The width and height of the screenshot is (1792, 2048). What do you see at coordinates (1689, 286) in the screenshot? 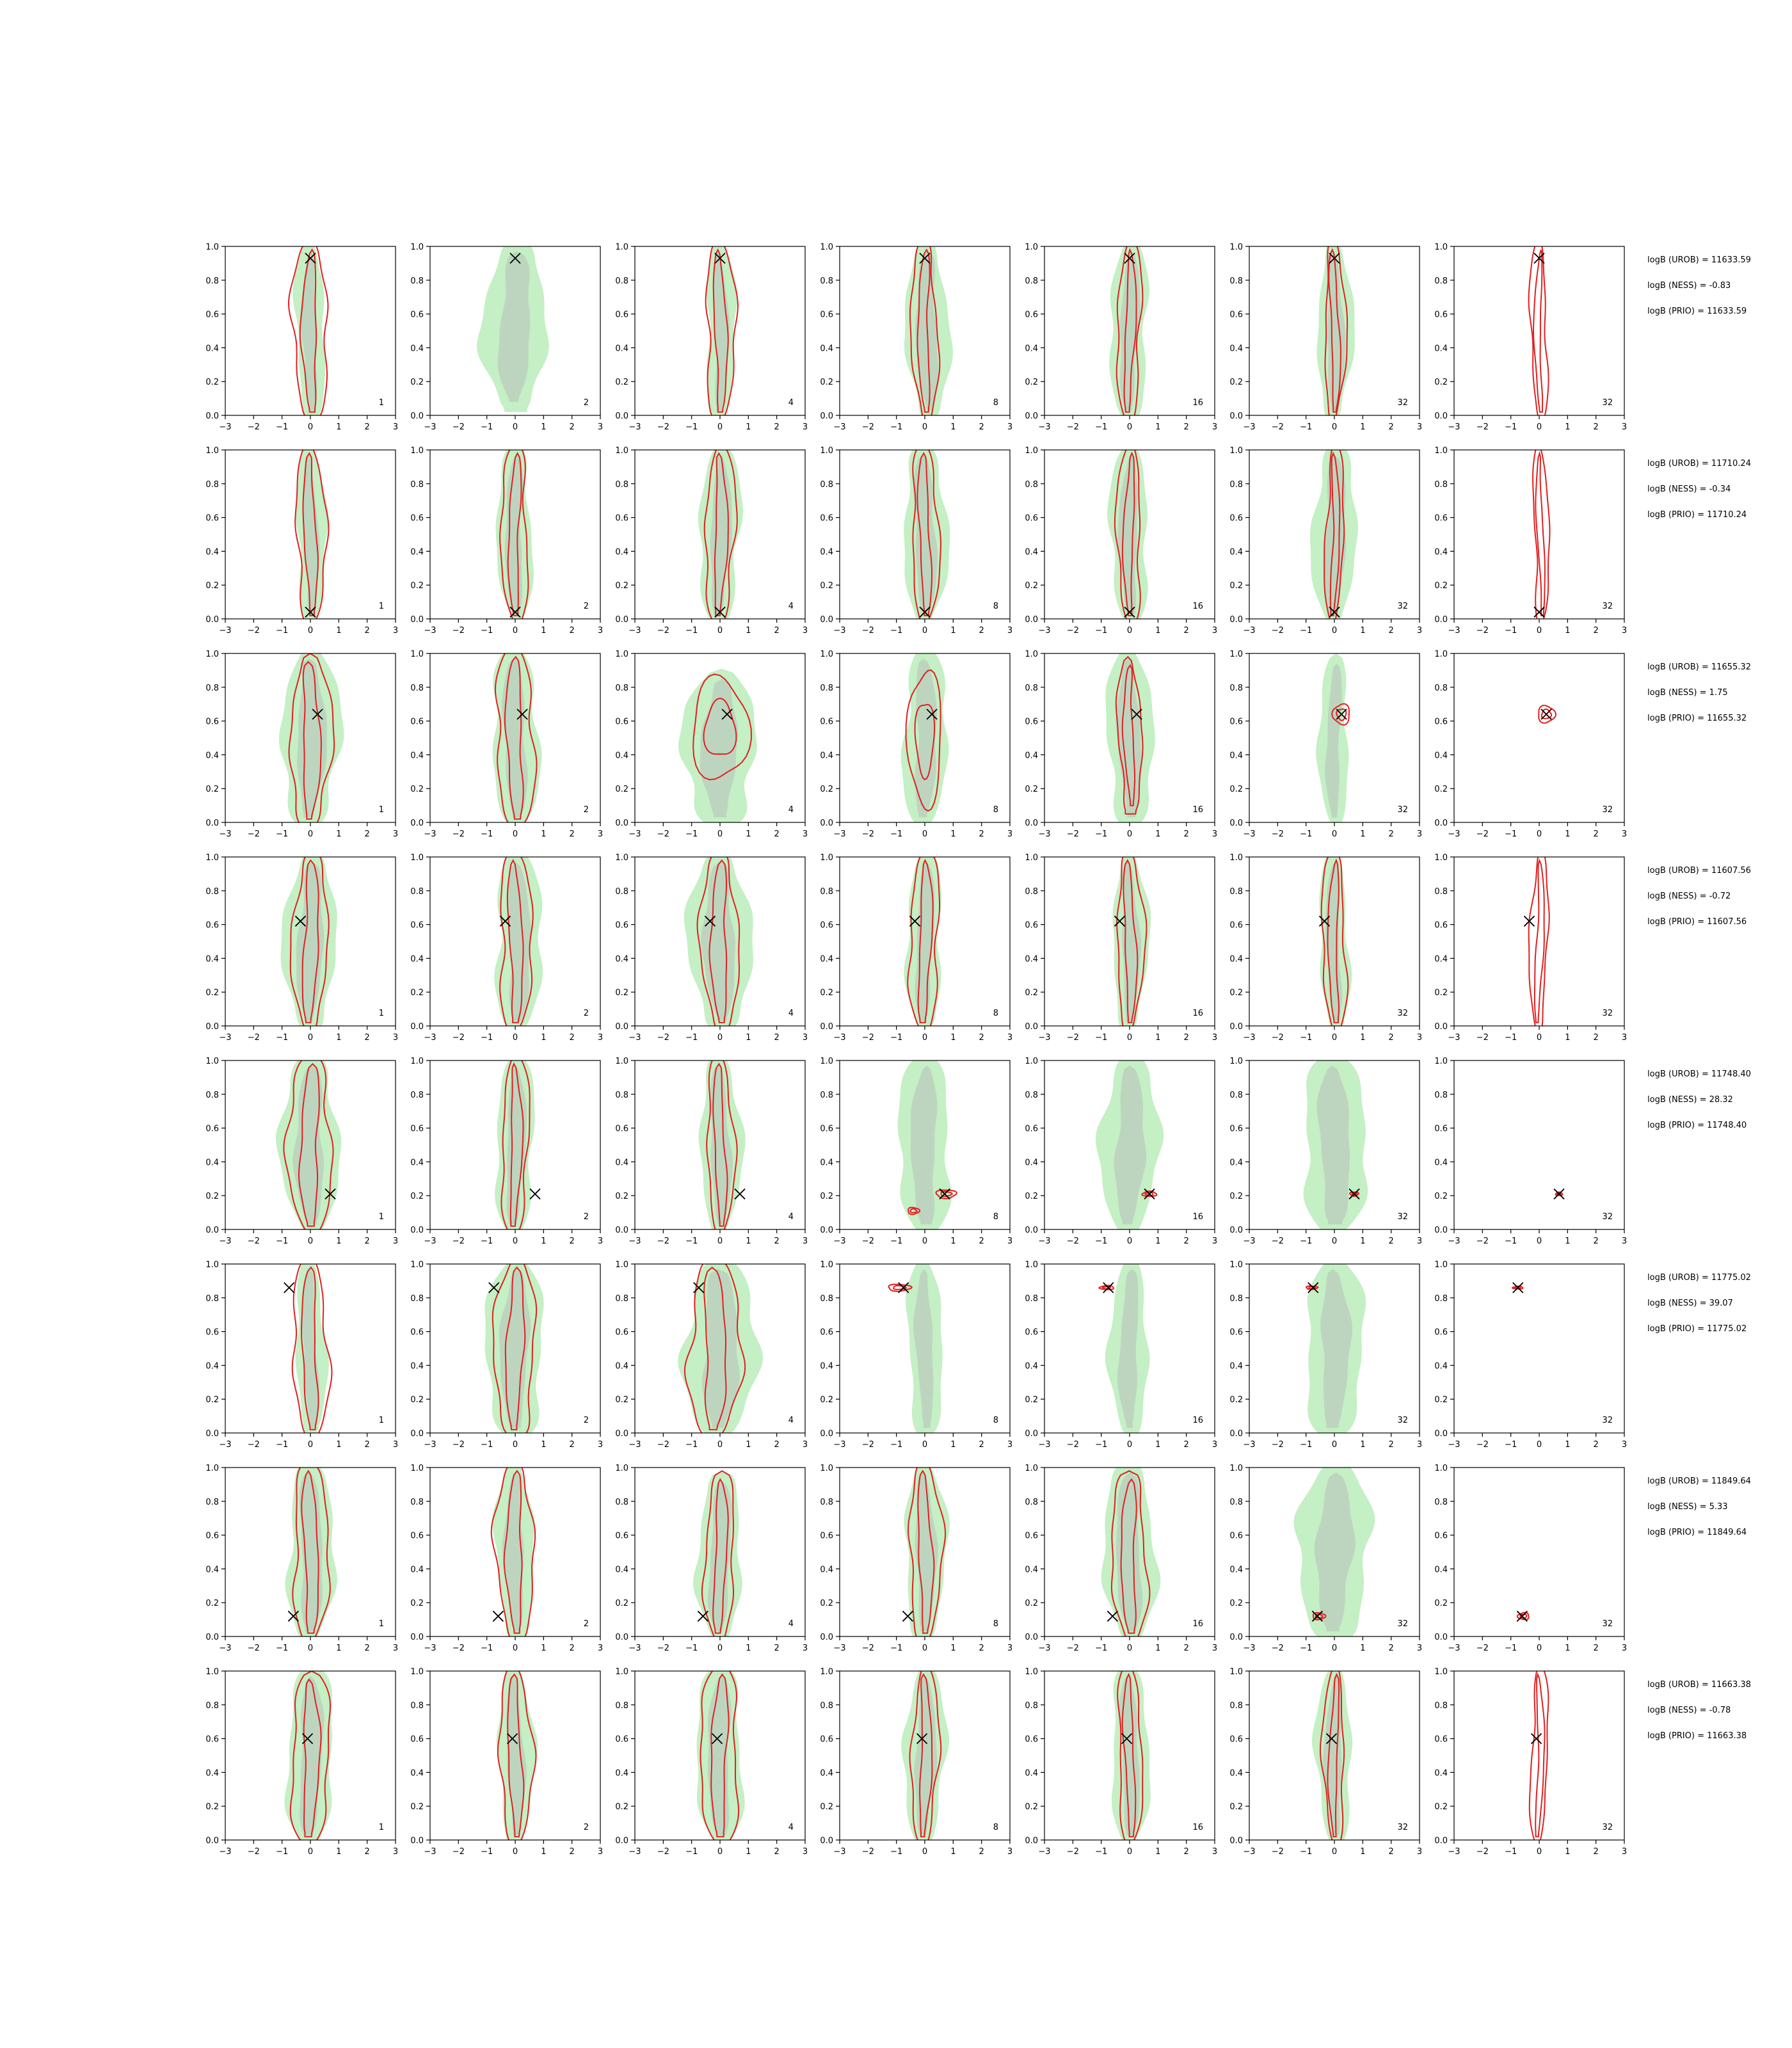
I see `logb-annotation: logB (NESS) = -0.83` at bounding box center [1689, 286].